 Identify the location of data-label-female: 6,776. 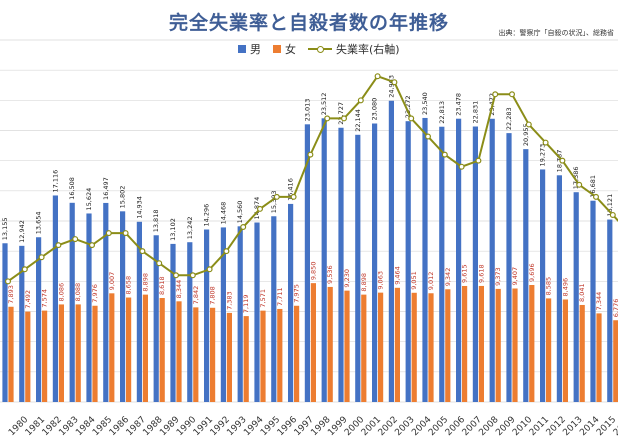
(615, 308).